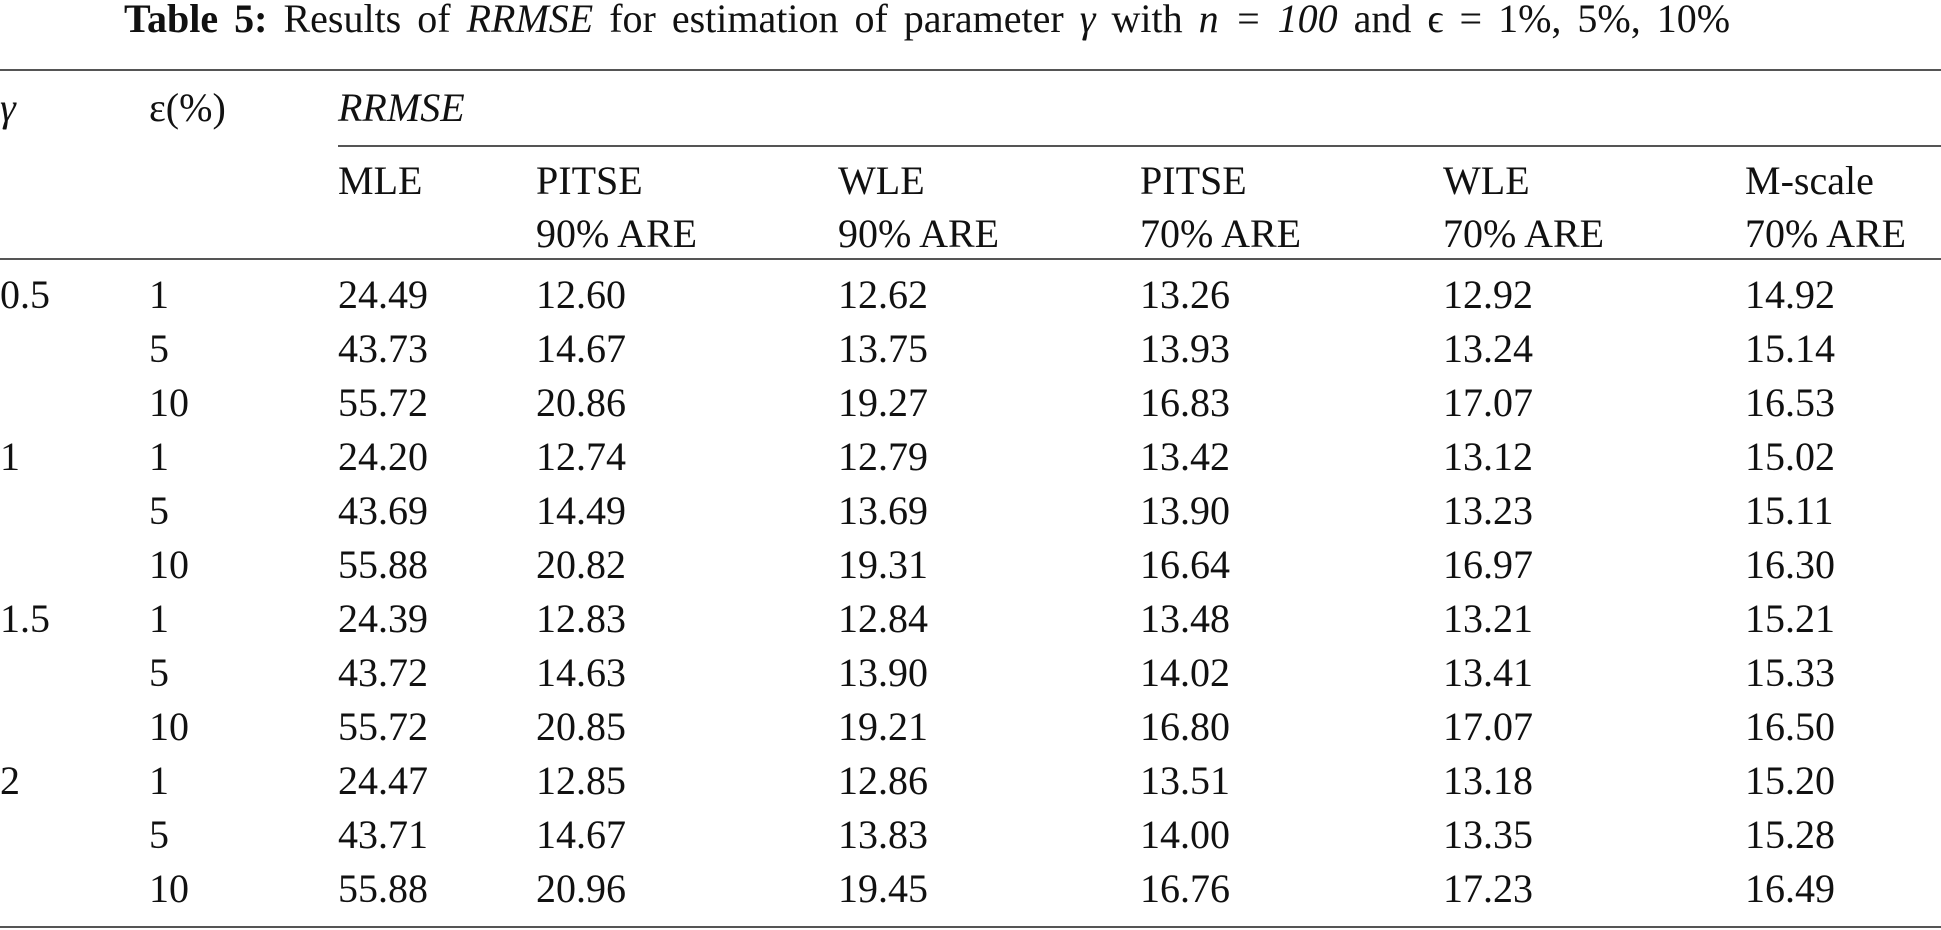 The width and height of the screenshot is (1941, 930). I want to click on caption-text: n = 100, so click(1268, 20).